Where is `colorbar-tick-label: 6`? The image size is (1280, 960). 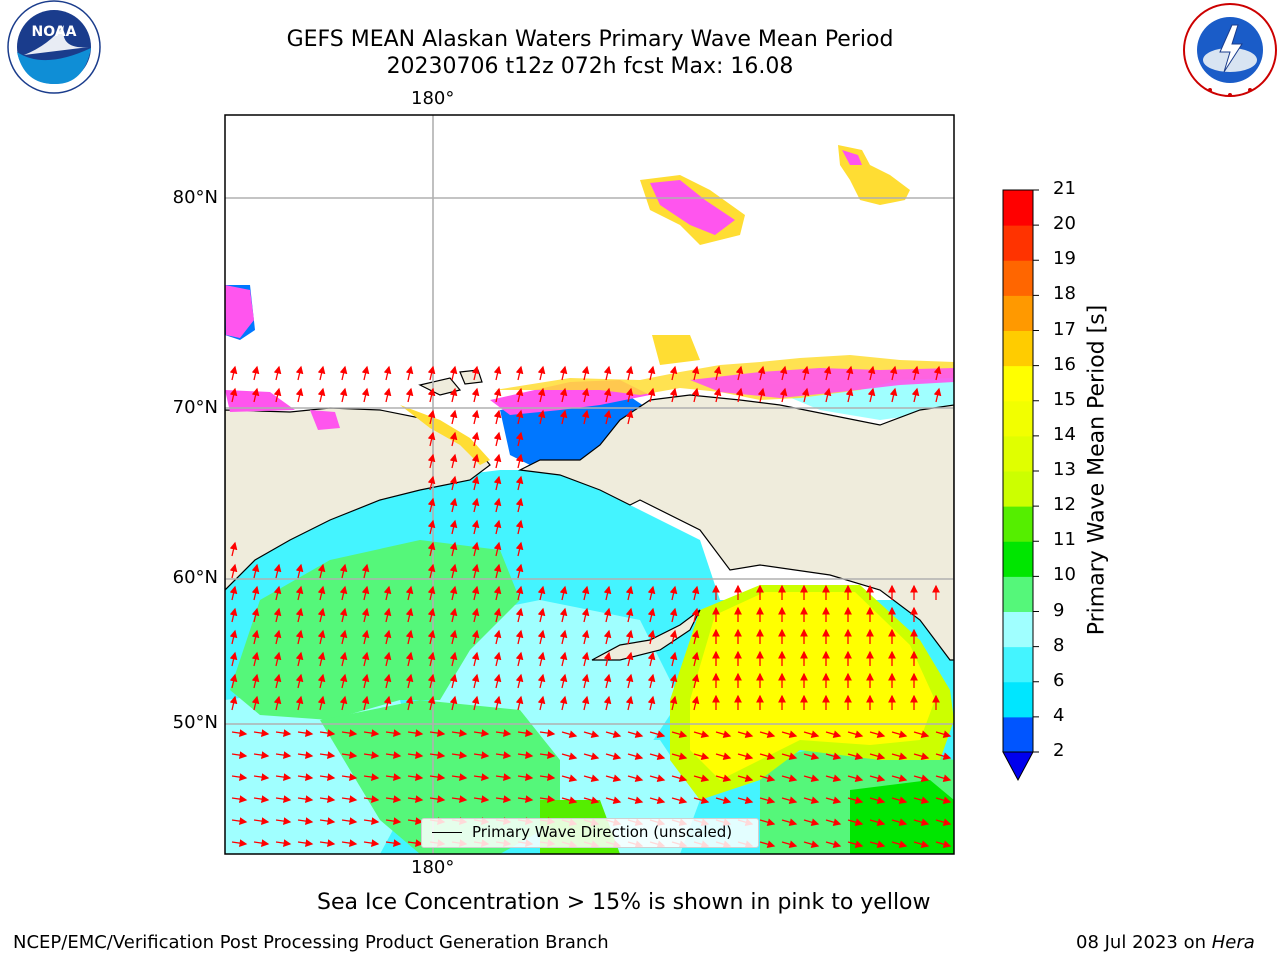
colorbar-tick-label: 6 is located at coordinates (1059, 680).